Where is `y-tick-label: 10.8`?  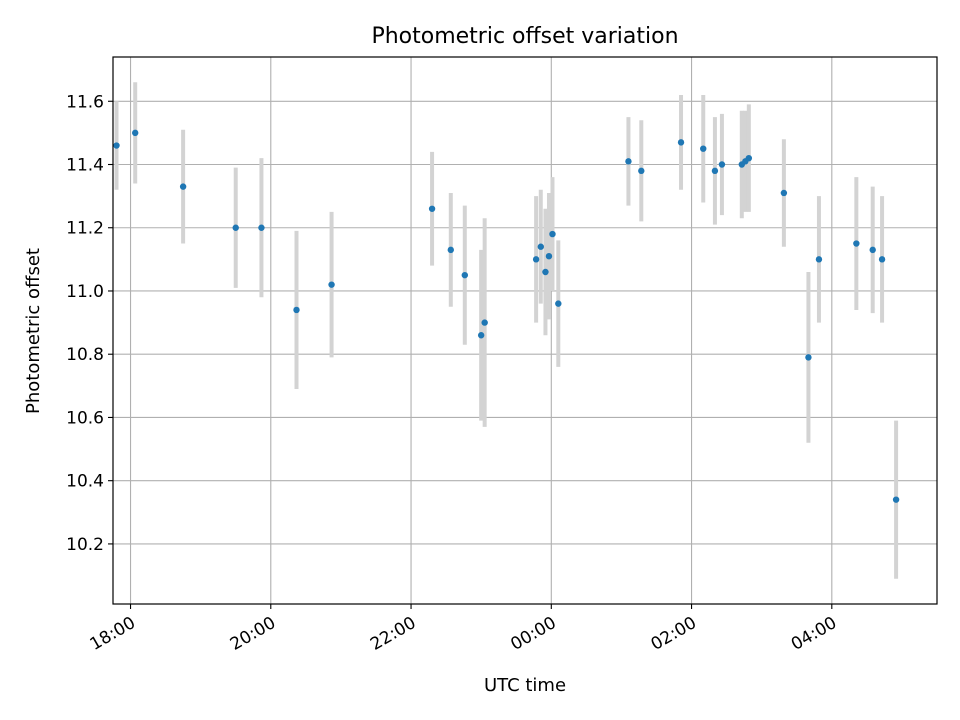 y-tick-label: 10.8 is located at coordinates (85, 355).